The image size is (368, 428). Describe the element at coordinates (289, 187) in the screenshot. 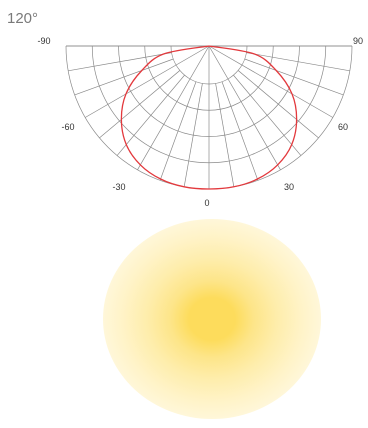

I see `angle-tick-label: 30` at that location.